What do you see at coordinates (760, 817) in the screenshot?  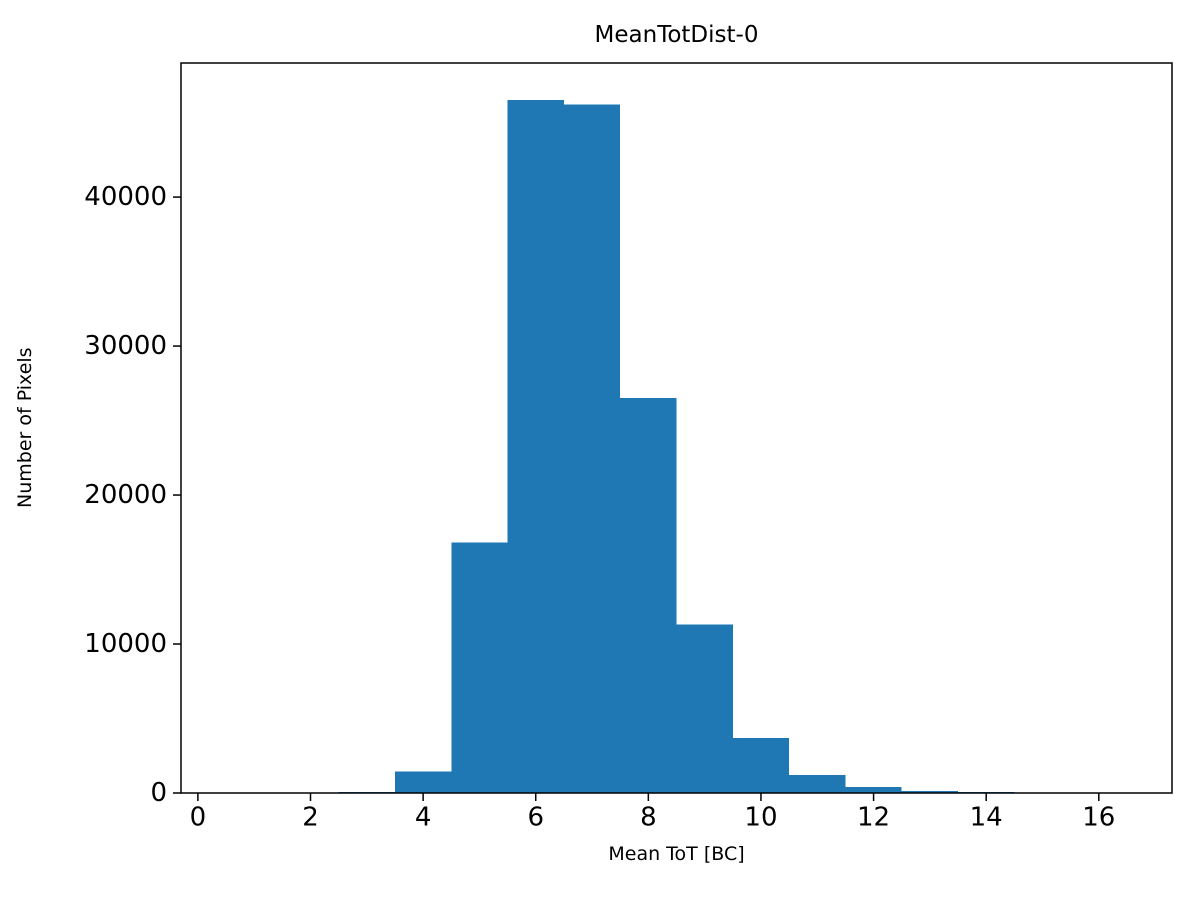 I see `x-tick-label: 10` at bounding box center [760, 817].